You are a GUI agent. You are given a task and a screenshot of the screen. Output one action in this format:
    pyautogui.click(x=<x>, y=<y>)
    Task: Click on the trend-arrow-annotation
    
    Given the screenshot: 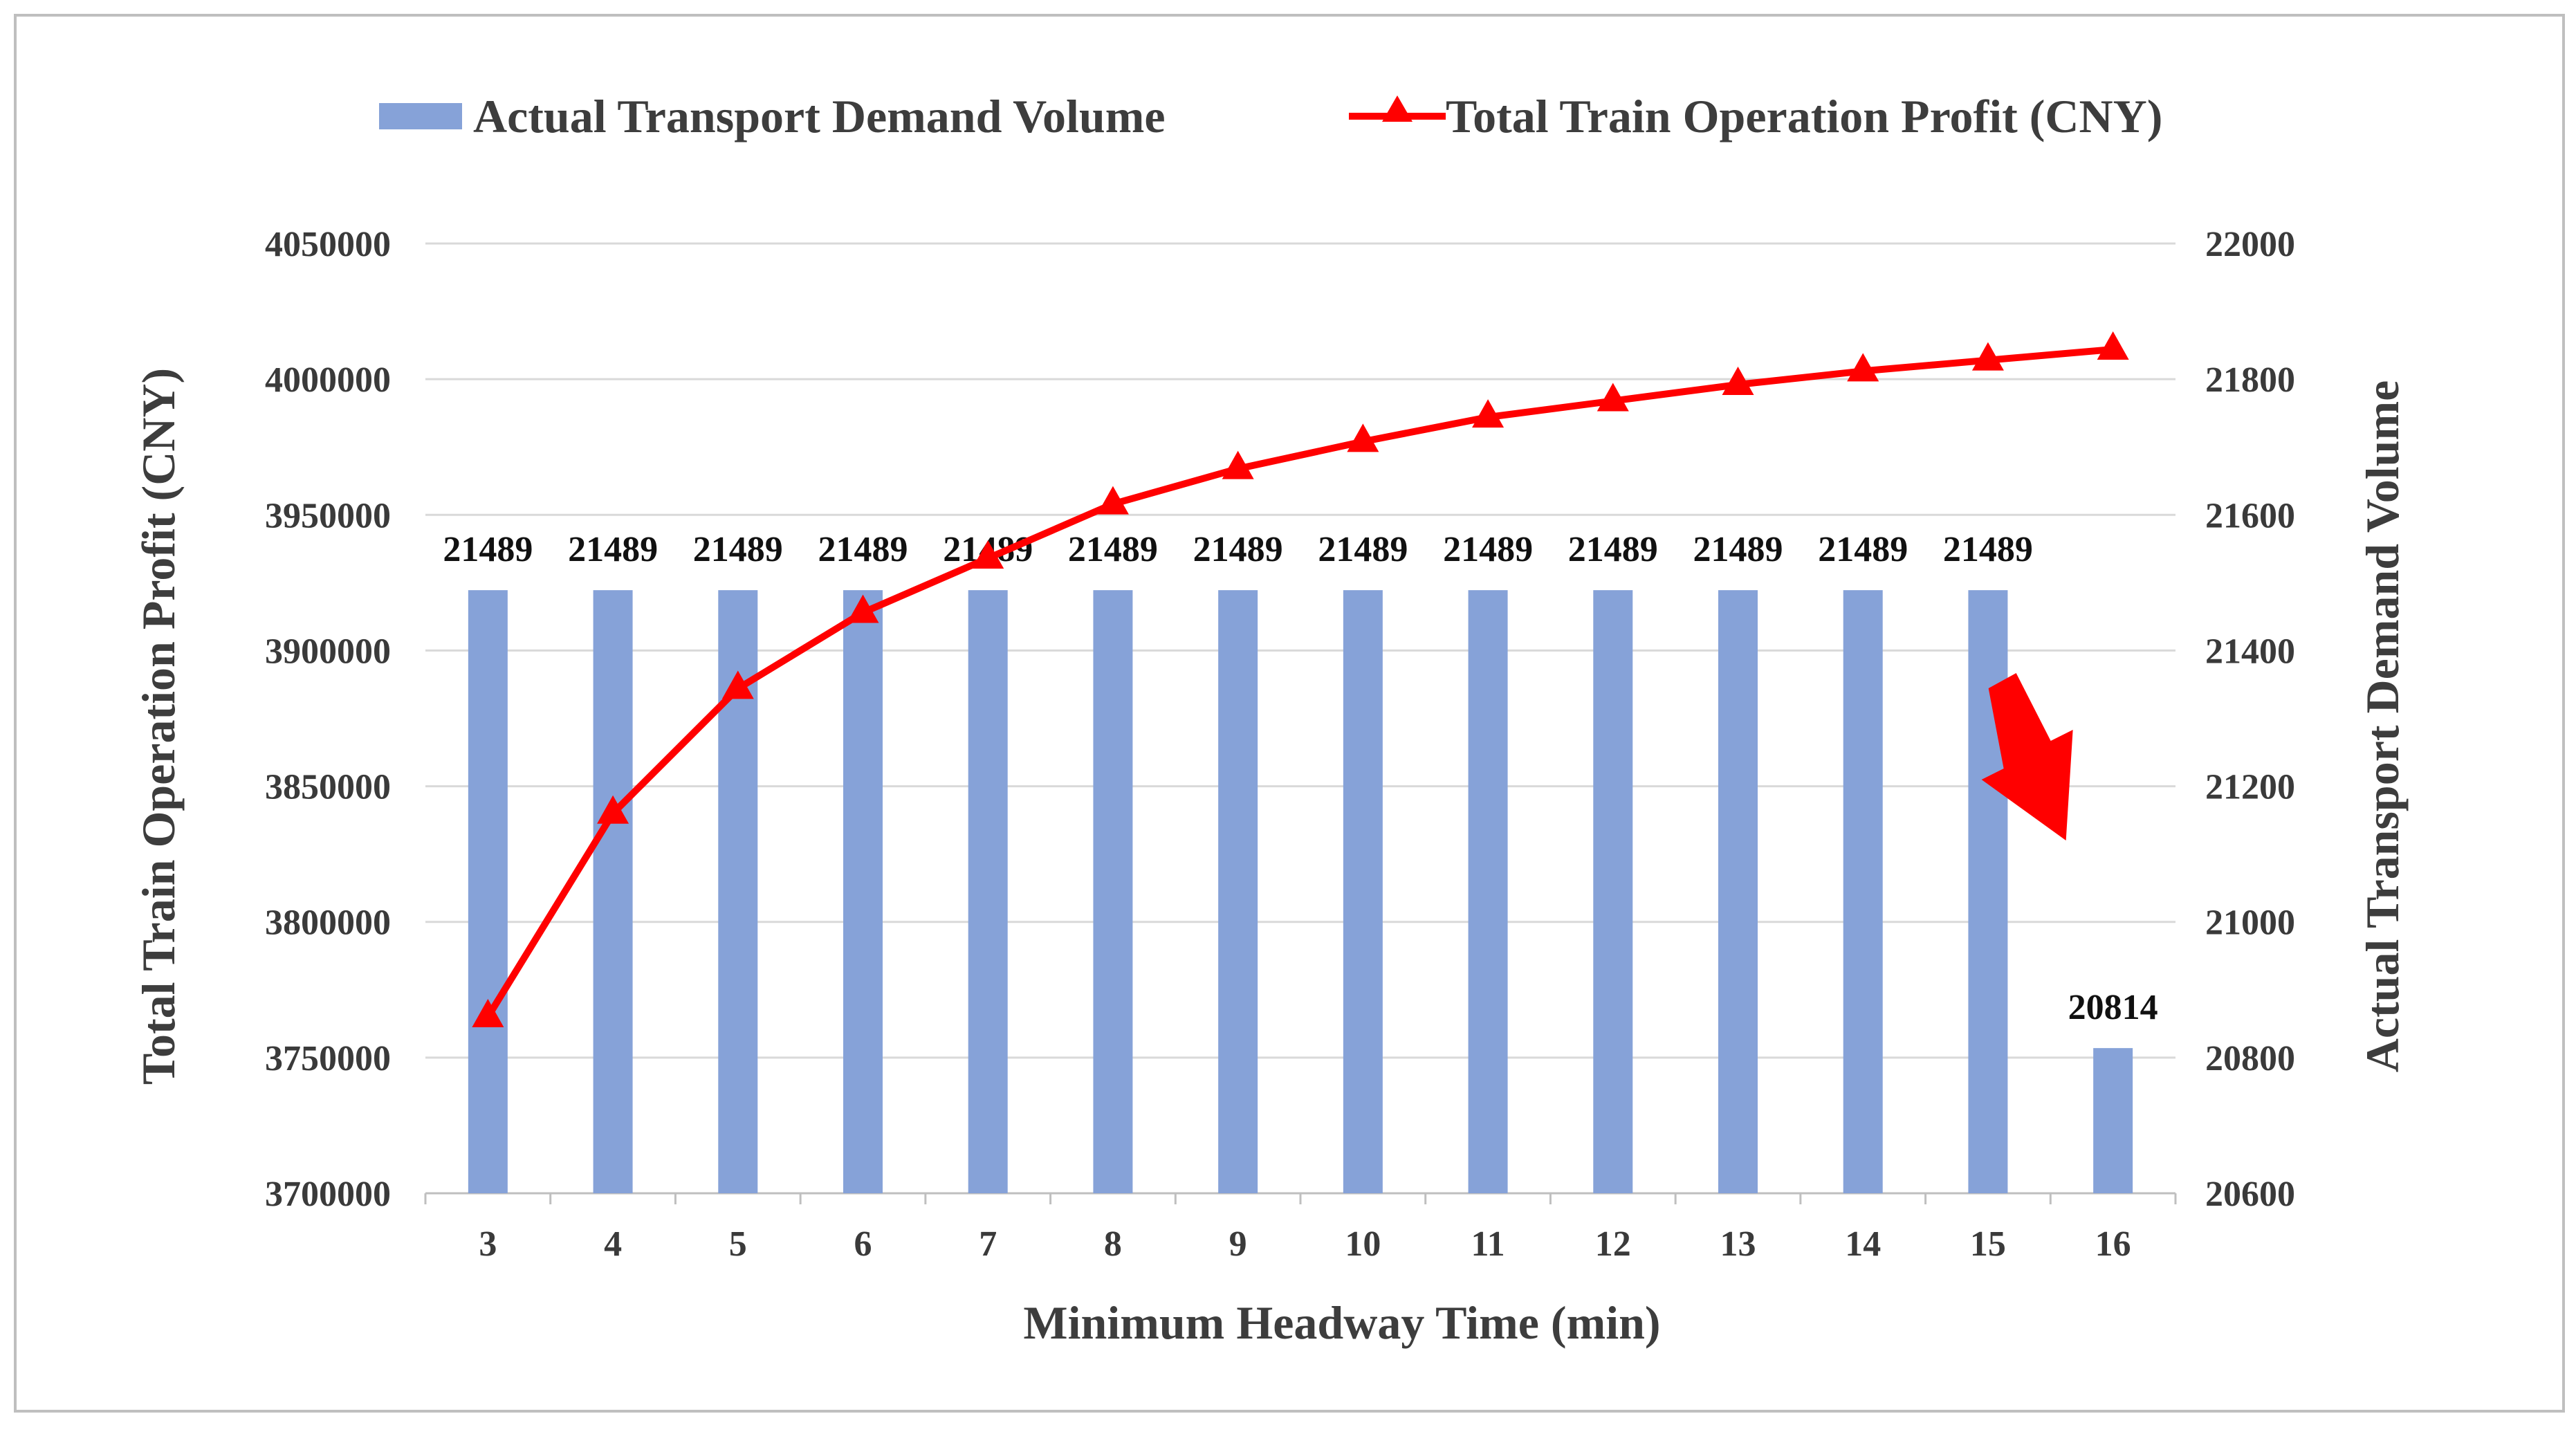 What is the action you would take?
    pyautogui.click(x=2027, y=756)
    